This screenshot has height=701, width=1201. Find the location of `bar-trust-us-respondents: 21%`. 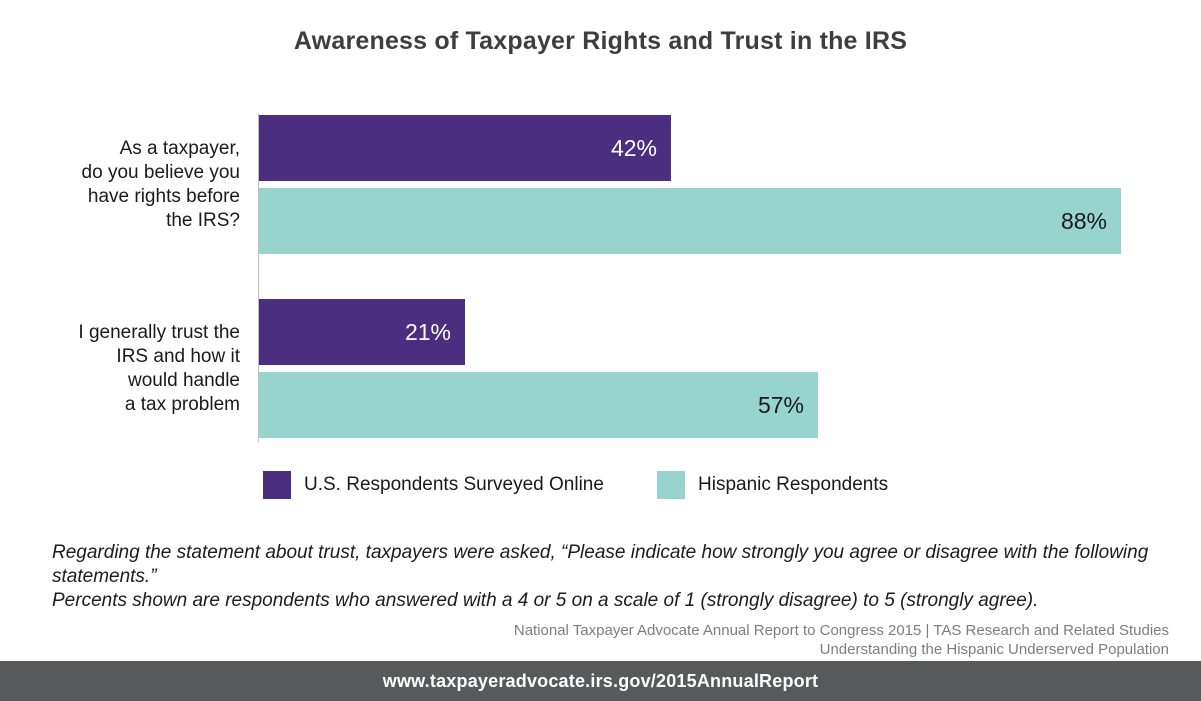

bar-trust-us-respondents: 21% is located at coordinates (362, 332).